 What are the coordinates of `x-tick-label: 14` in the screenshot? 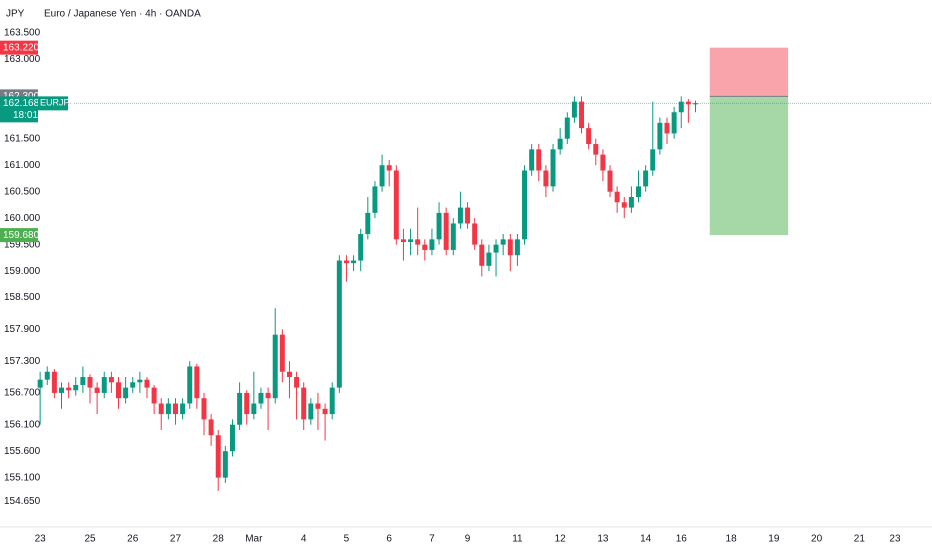 It's located at (646, 539).